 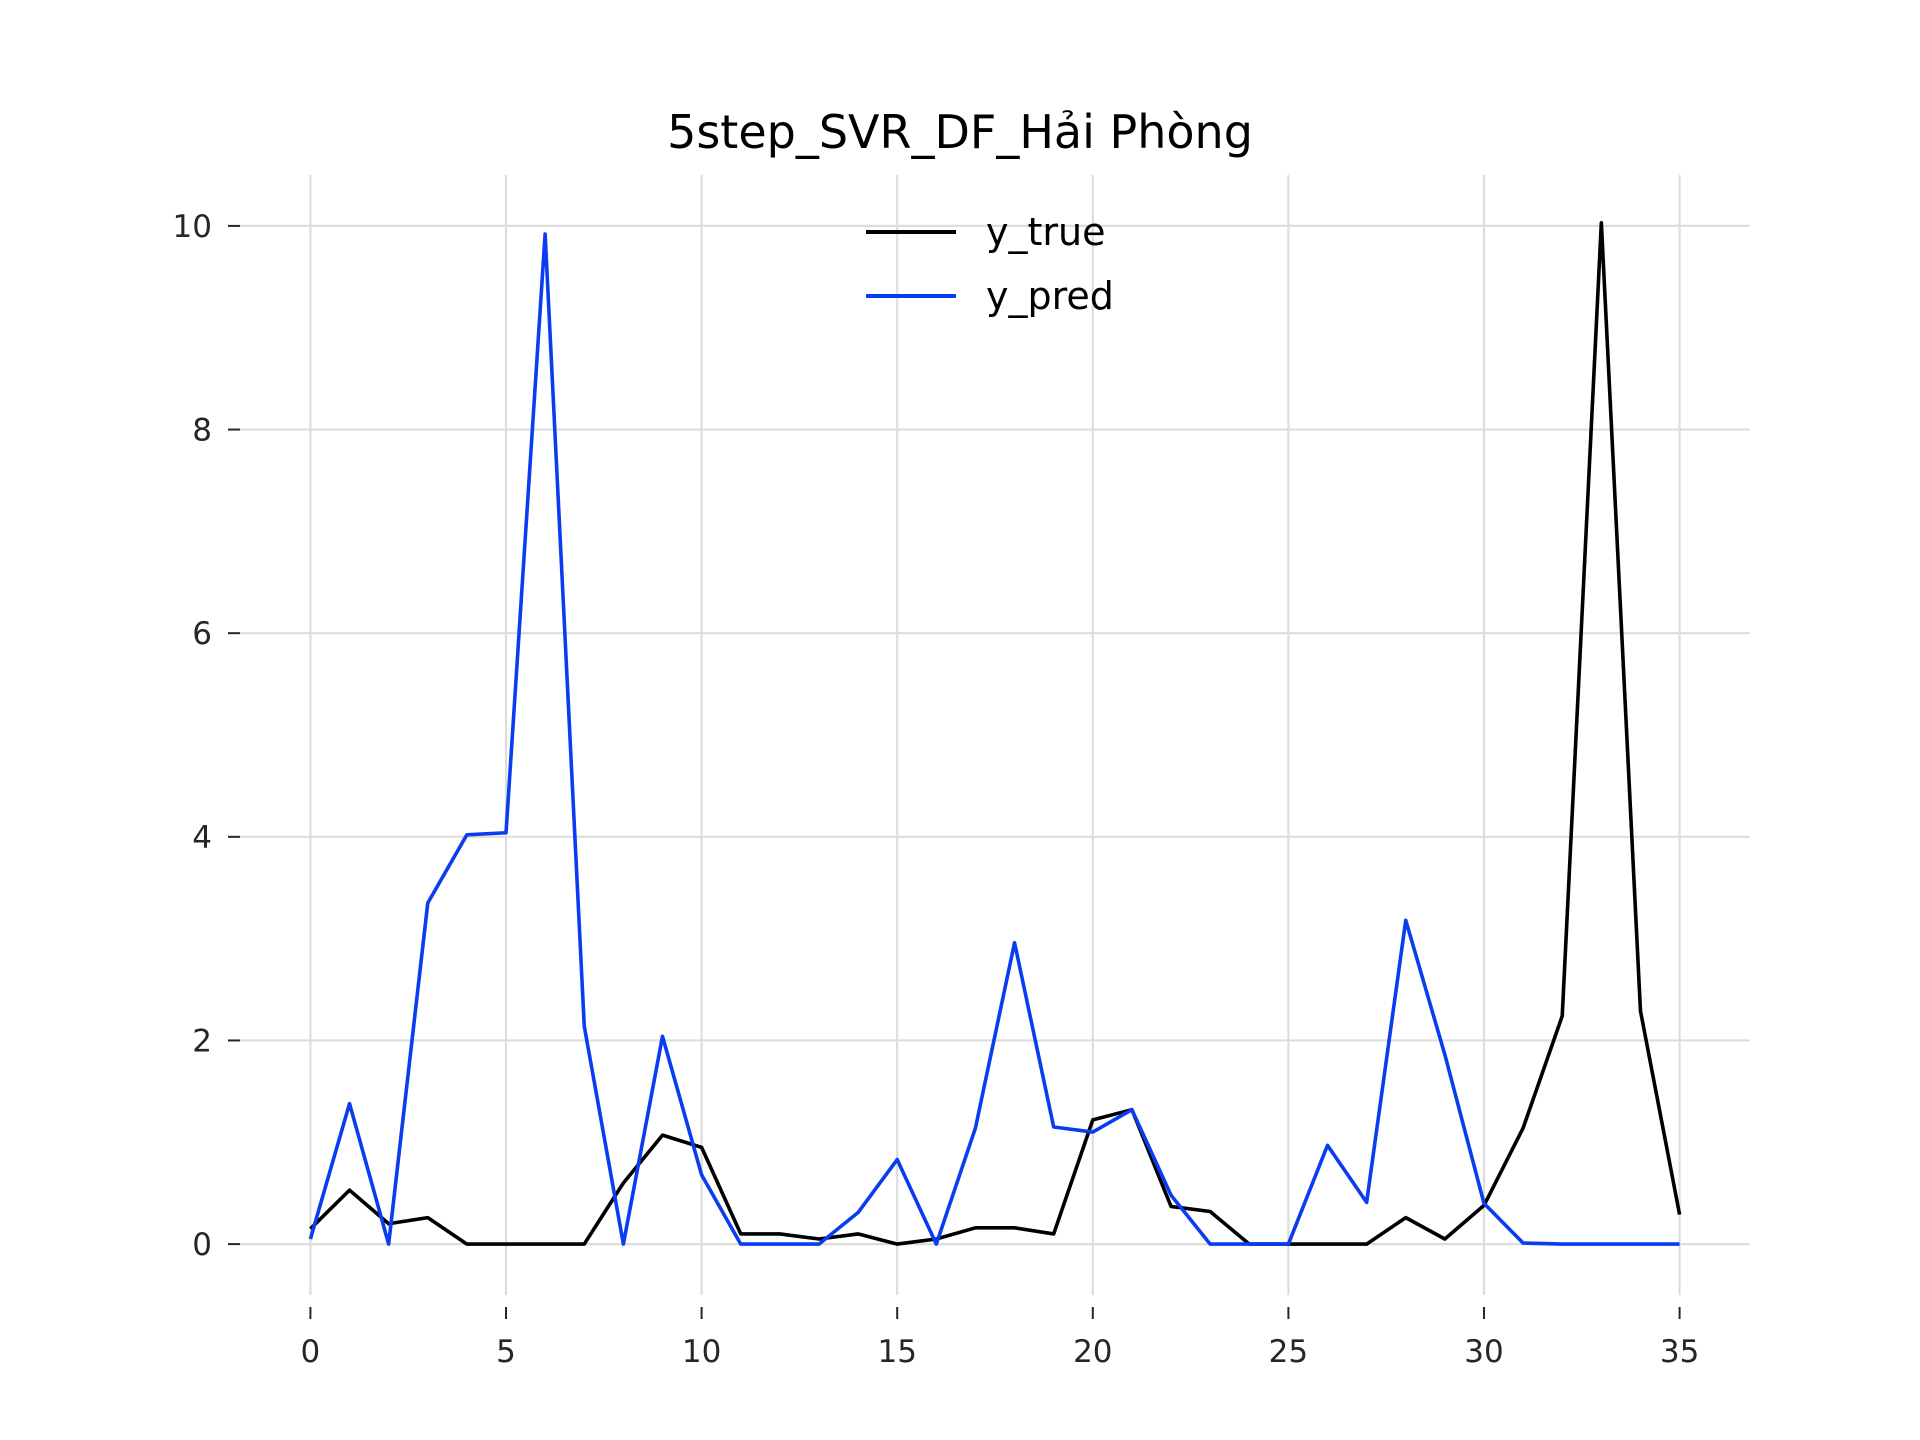 I want to click on y-tick-label: 6, so click(x=202, y=634).